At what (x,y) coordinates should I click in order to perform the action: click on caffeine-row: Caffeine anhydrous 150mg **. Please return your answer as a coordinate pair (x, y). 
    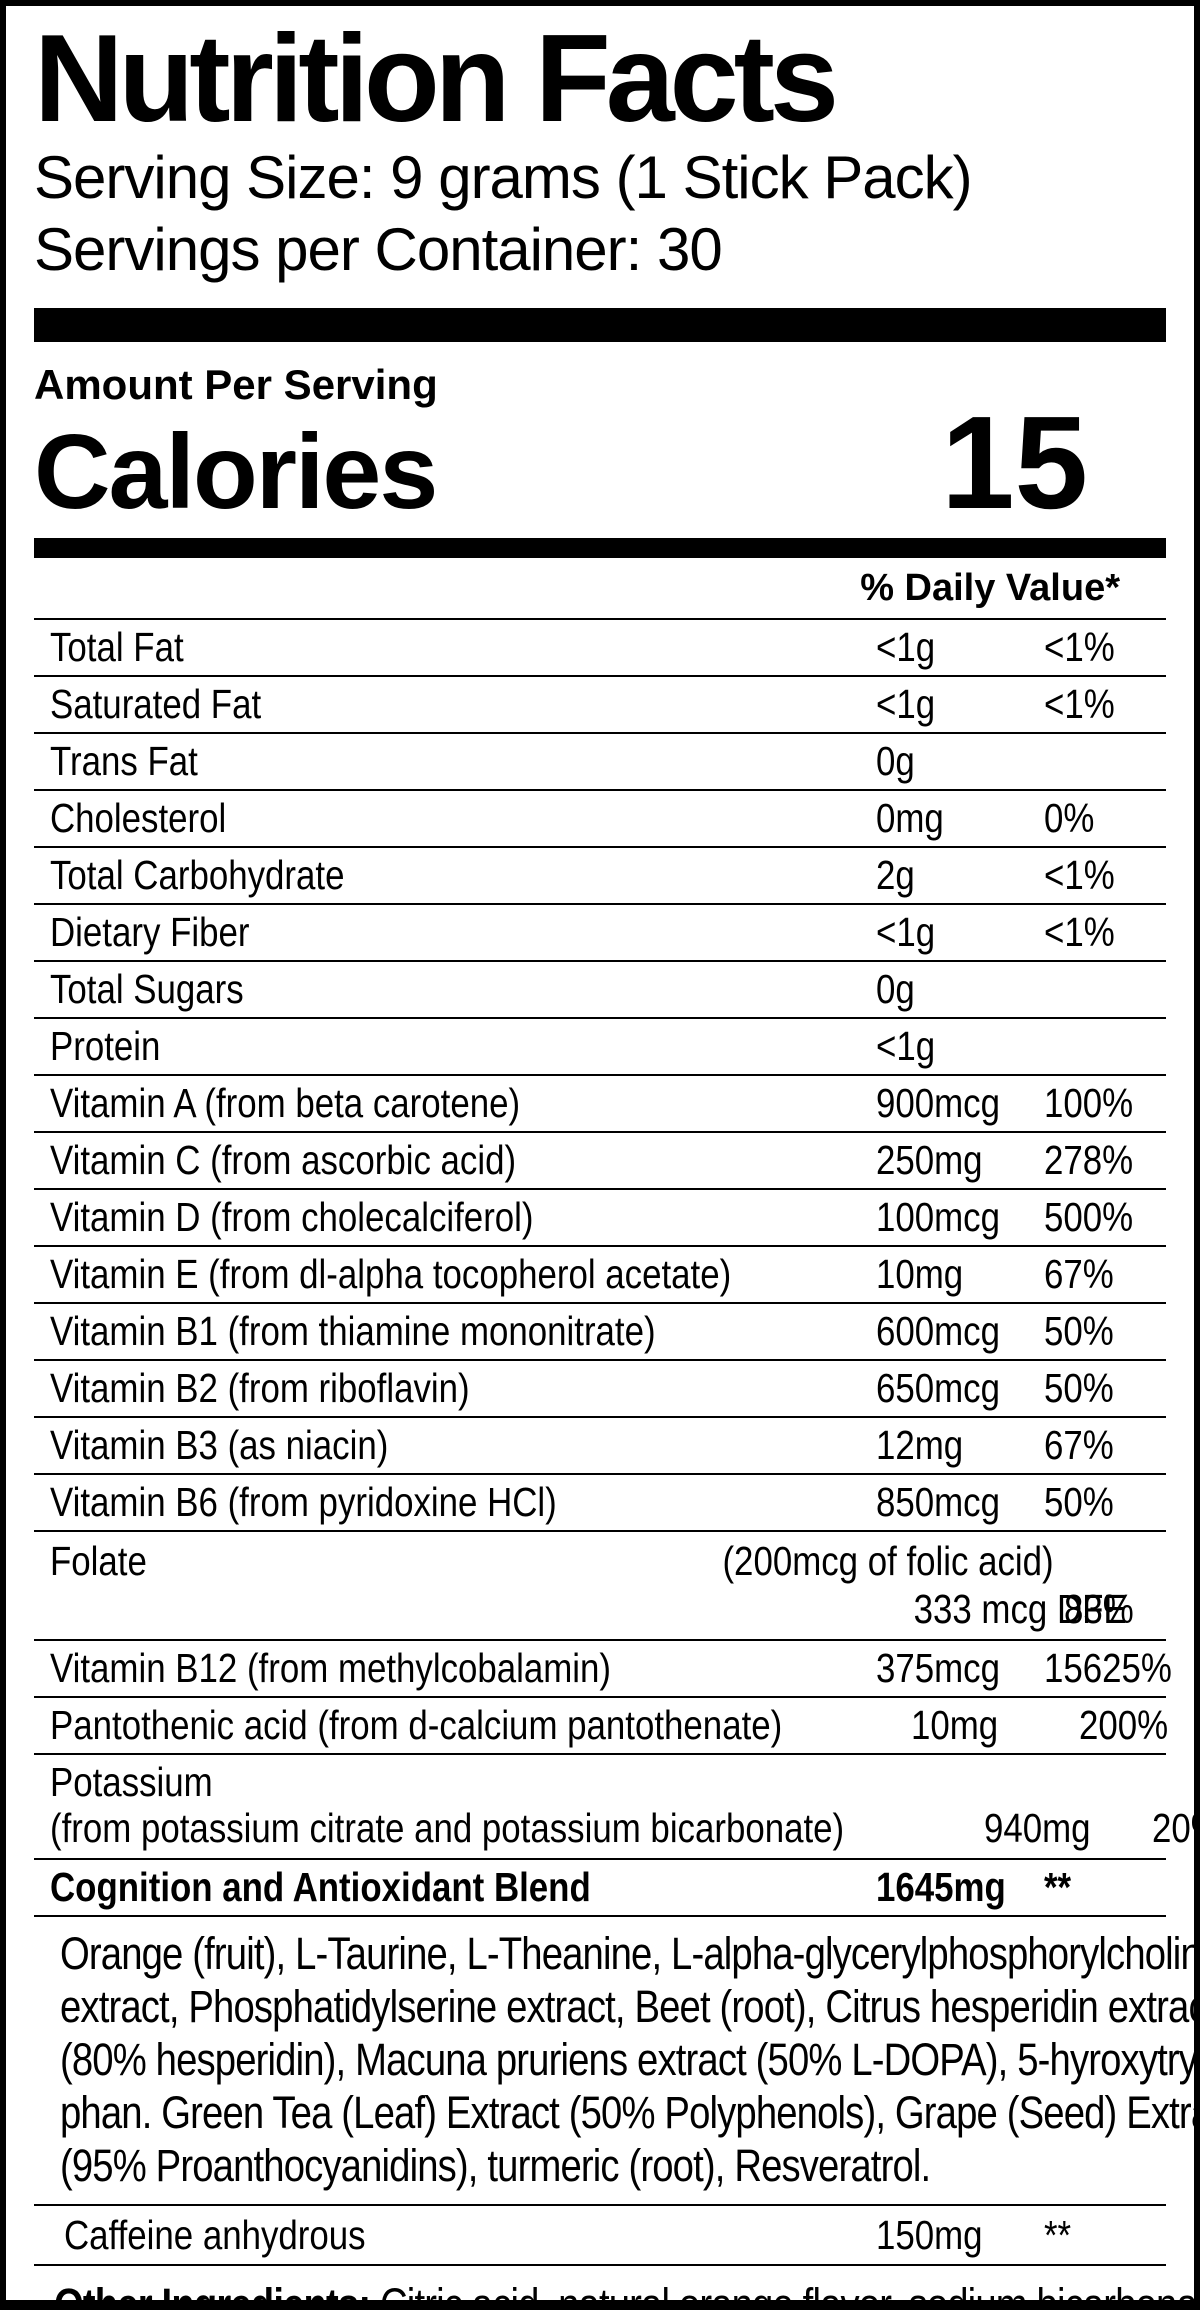
    Looking at the image, I should click on (600, 2236).